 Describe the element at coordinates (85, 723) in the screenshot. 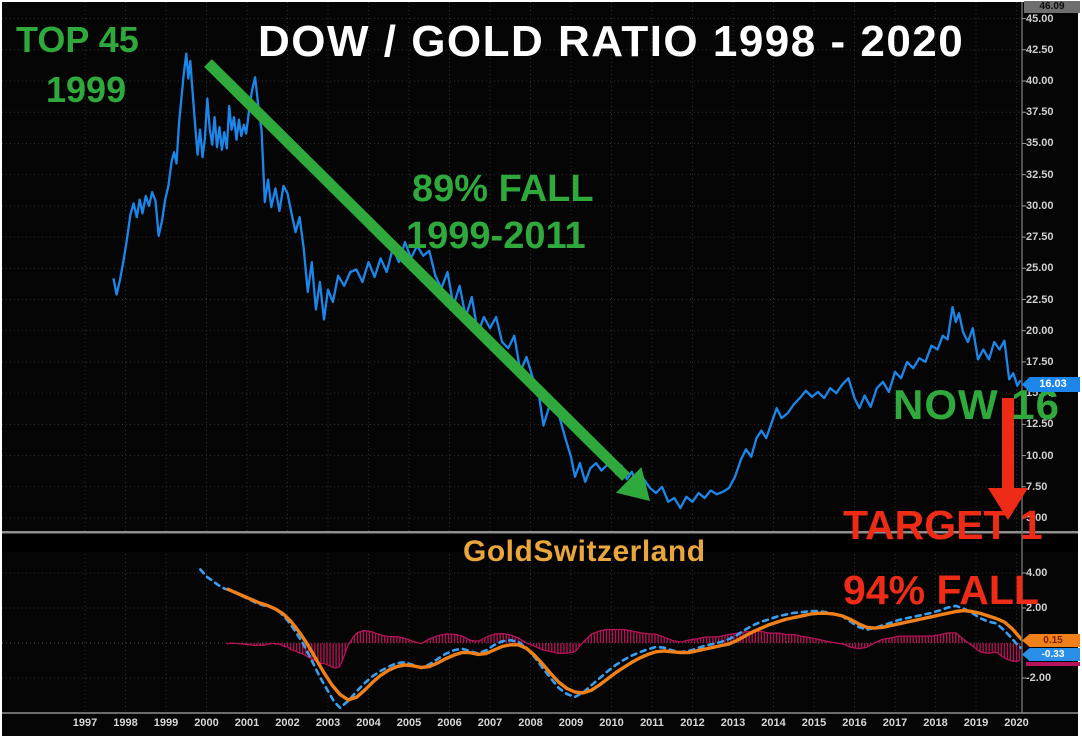

I see `year-tick-label: 1997` at that location.